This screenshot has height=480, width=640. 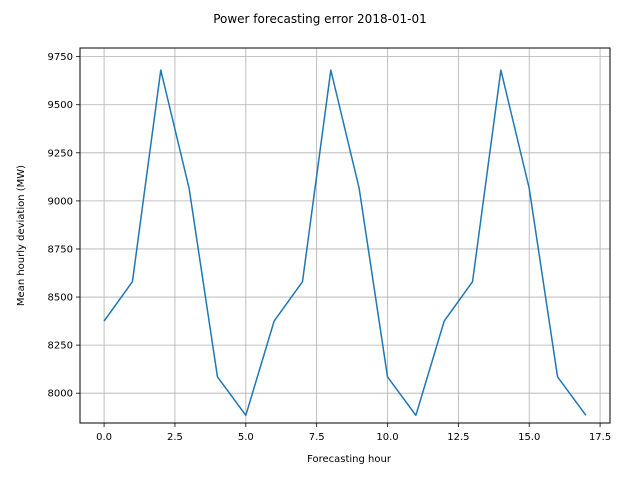 I want to click on x-tick-label: 5.0, so click(x=246, y=437).